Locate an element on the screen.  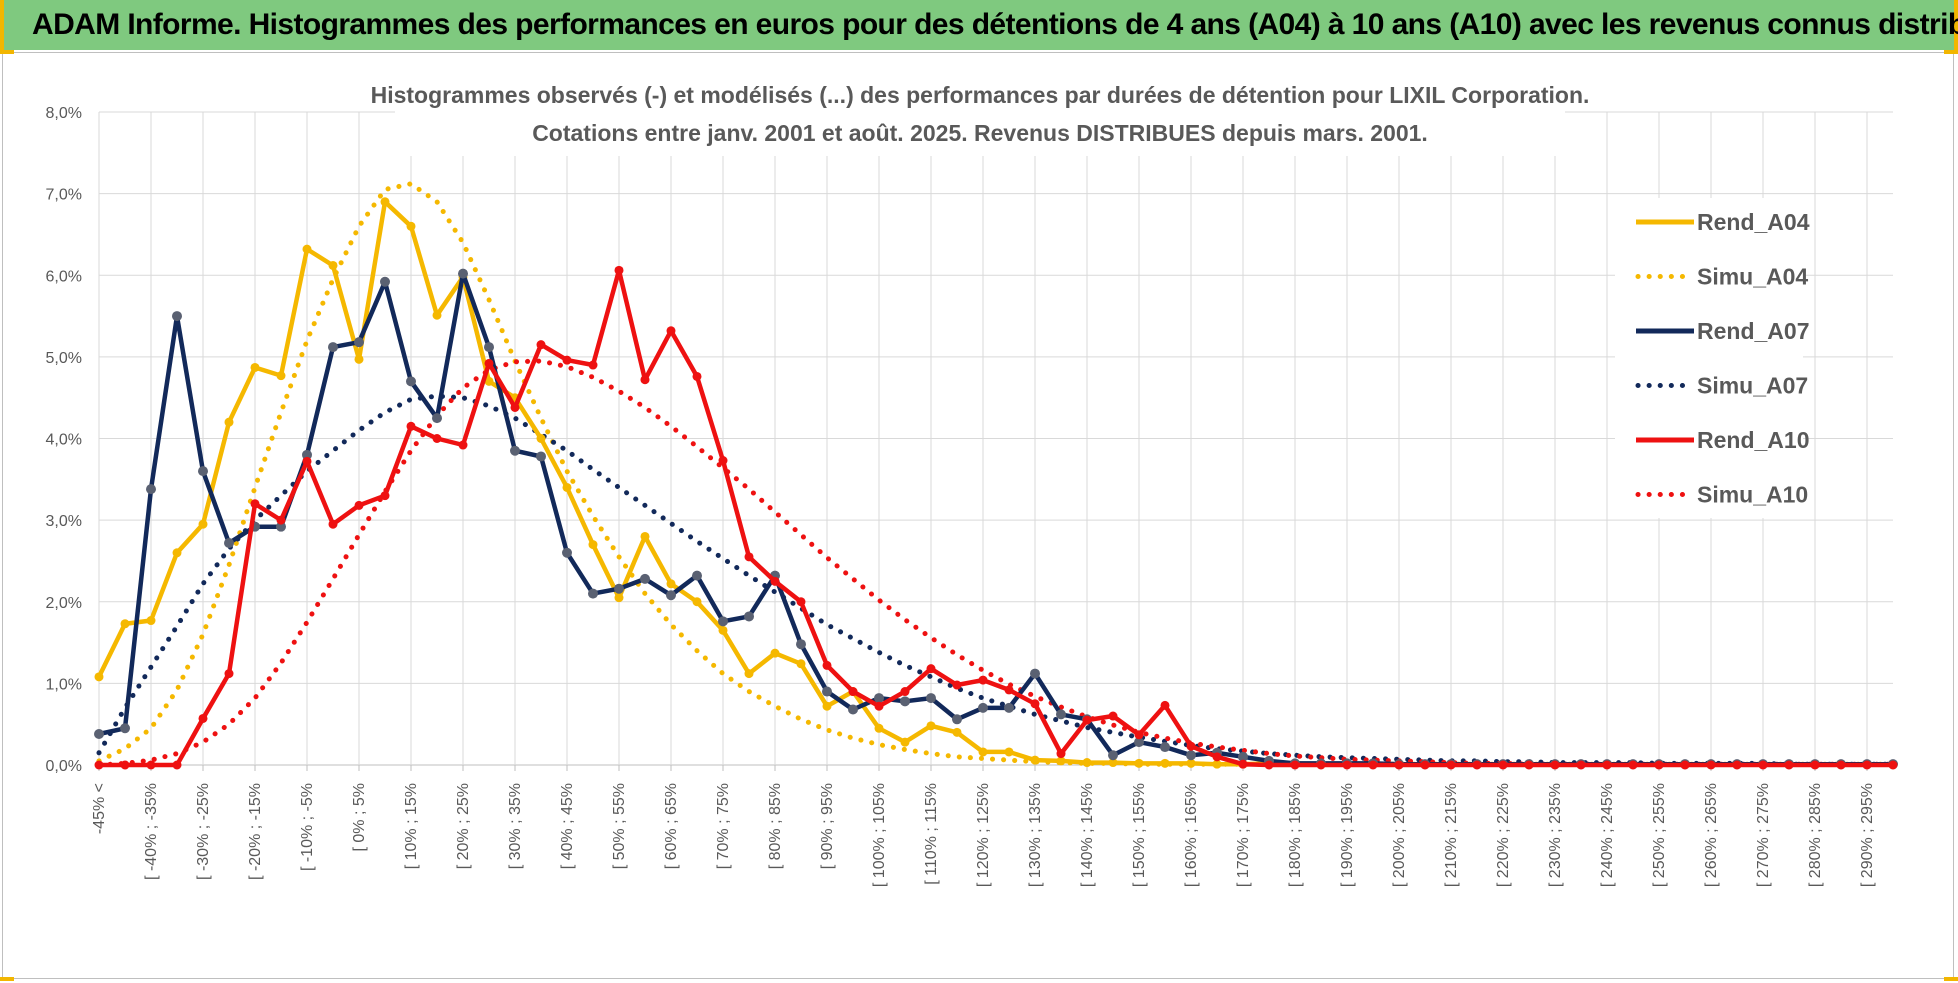
frame-corner-bottom-left is located at coordinates (7, 979).